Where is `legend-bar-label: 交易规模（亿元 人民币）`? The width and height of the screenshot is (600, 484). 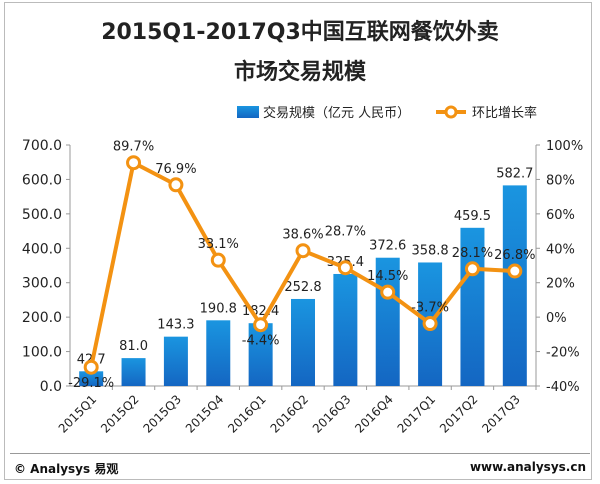
legend-bar-label: 交易规模（亿元 人民币） is located at coordinates (336, 113).